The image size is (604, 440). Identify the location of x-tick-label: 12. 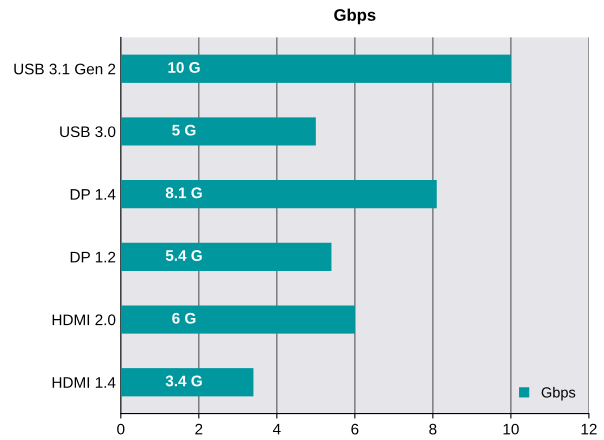
(589, 429).